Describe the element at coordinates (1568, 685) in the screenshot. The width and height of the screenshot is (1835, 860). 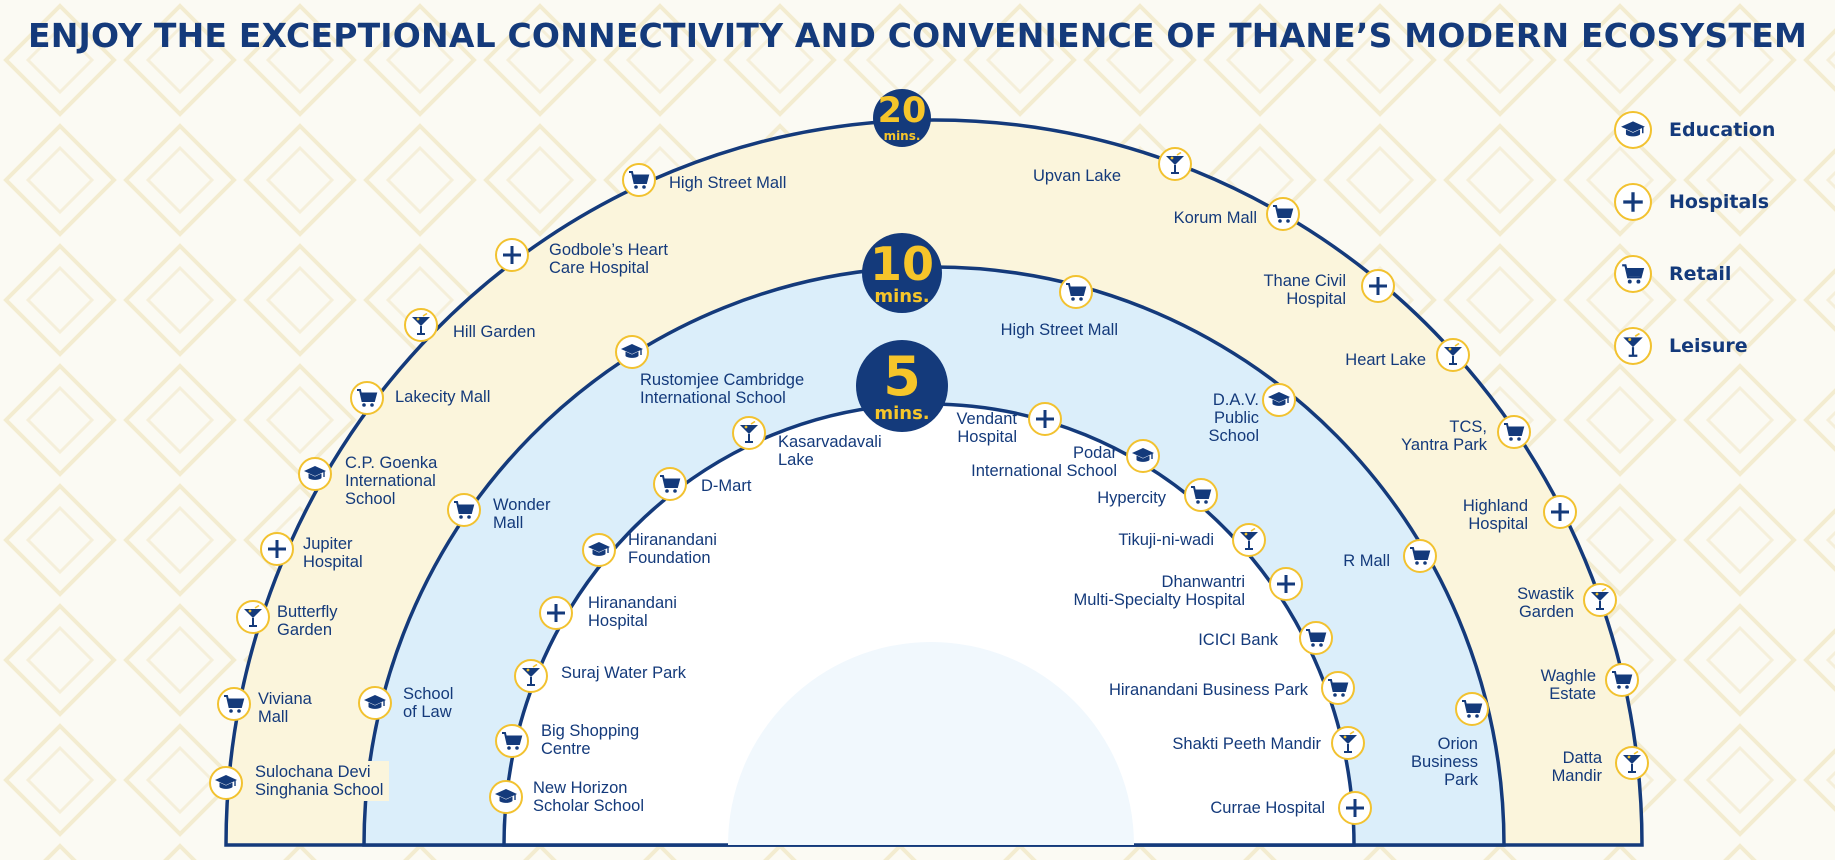
I see `place-label: Waghle Estate` at that location.